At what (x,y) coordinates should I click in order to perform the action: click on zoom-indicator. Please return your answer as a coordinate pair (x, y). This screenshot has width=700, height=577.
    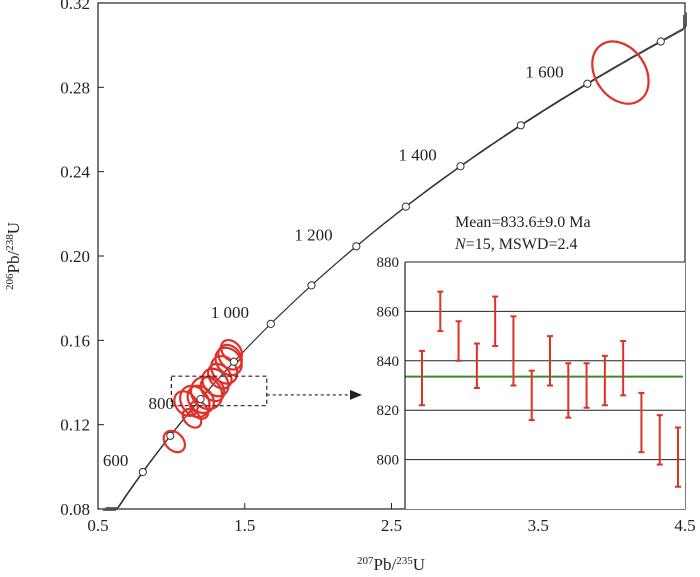
    Looking at the image, I should click on (266, 391).